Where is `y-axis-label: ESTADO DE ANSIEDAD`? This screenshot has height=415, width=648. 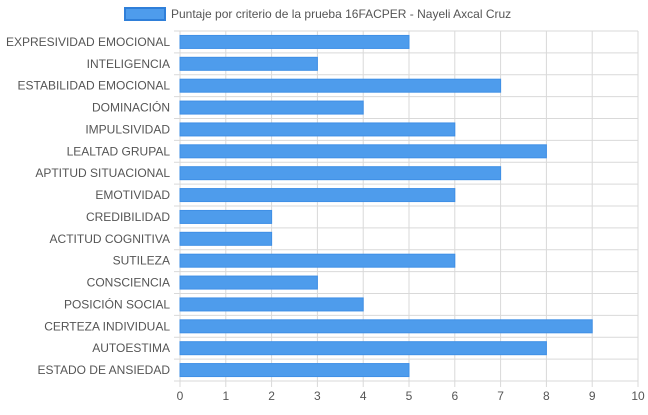 y-axis-label: ESTADO DE ANSIEDAD is located at coordinates (104, 370).